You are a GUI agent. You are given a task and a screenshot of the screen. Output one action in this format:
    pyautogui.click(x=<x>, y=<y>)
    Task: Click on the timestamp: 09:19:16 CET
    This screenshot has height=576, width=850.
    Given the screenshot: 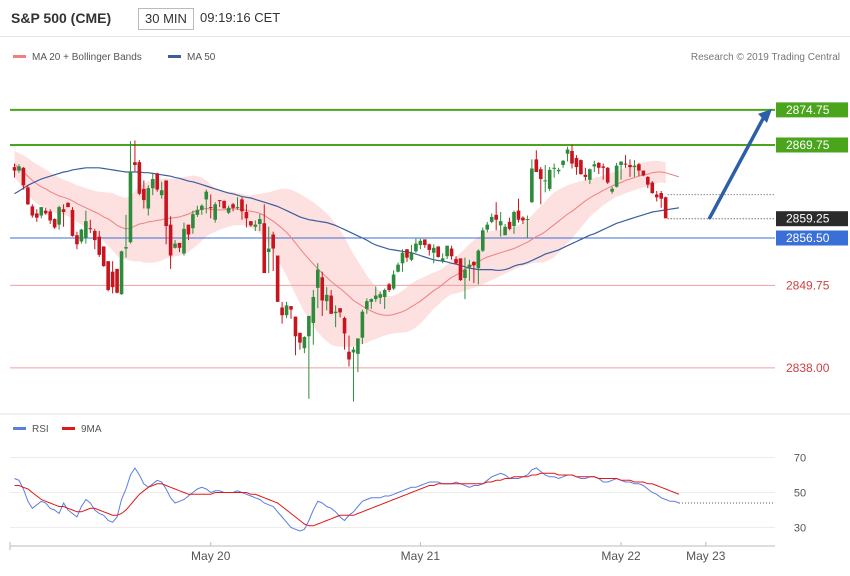 What is the action you would take?
    pyautogui.click(x=240, y=17)
    